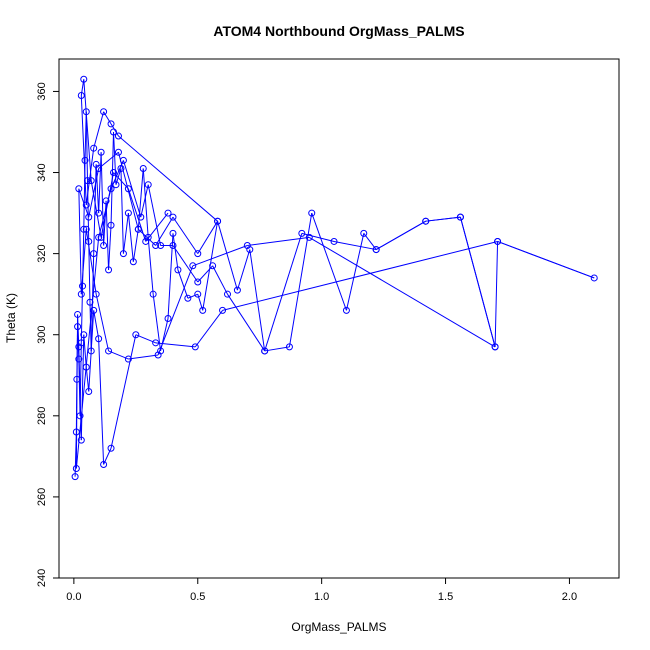  I want to click on y-tick-label: 320, so click(42, 253).